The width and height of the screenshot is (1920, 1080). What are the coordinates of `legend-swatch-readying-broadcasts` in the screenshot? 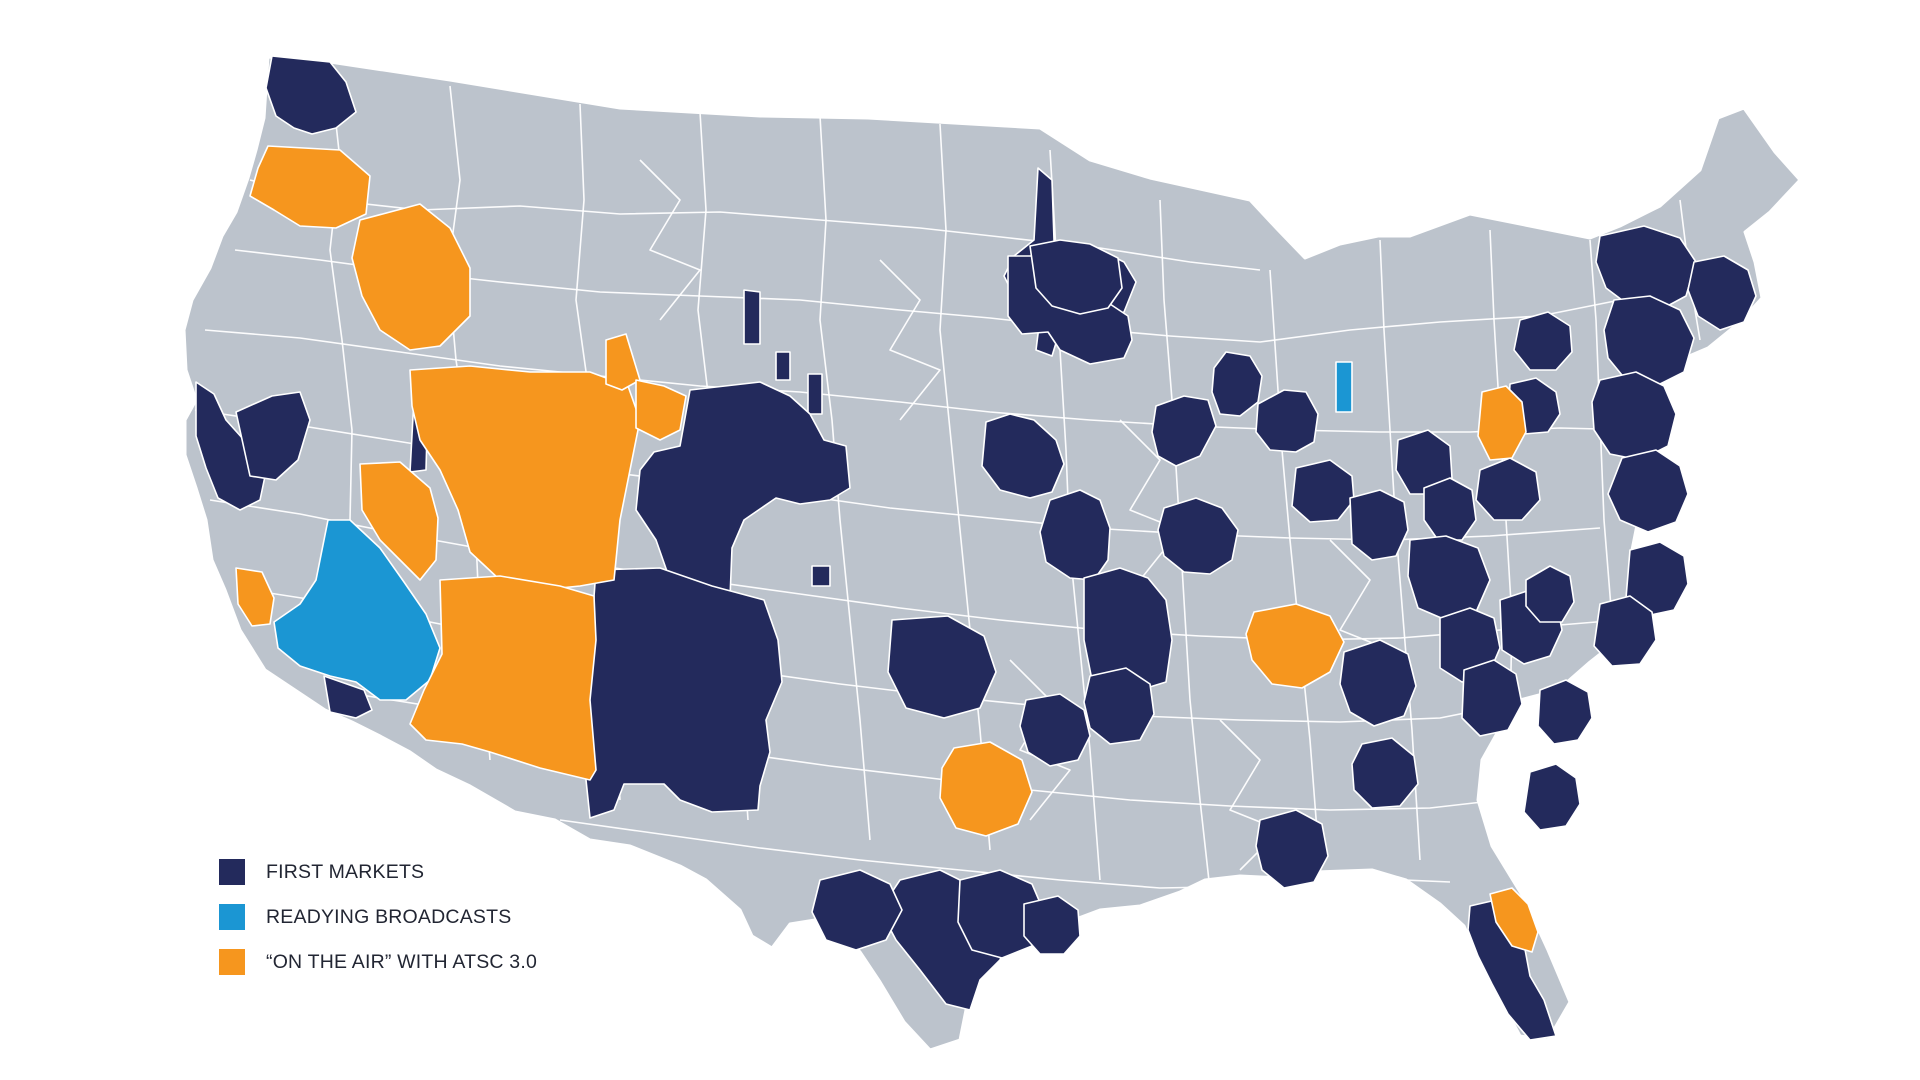 It's located at (232, 917).